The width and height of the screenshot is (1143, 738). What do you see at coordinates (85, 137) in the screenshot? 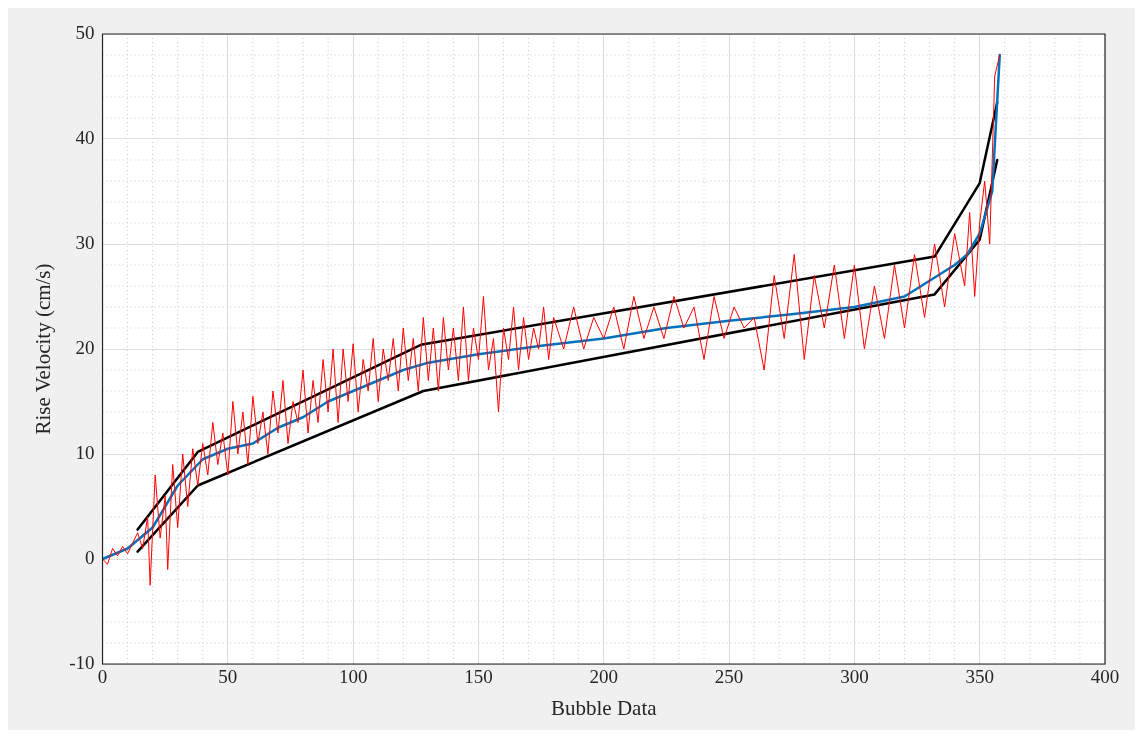
I see `y-tick-label: 40` at bounding box center [85, 137].